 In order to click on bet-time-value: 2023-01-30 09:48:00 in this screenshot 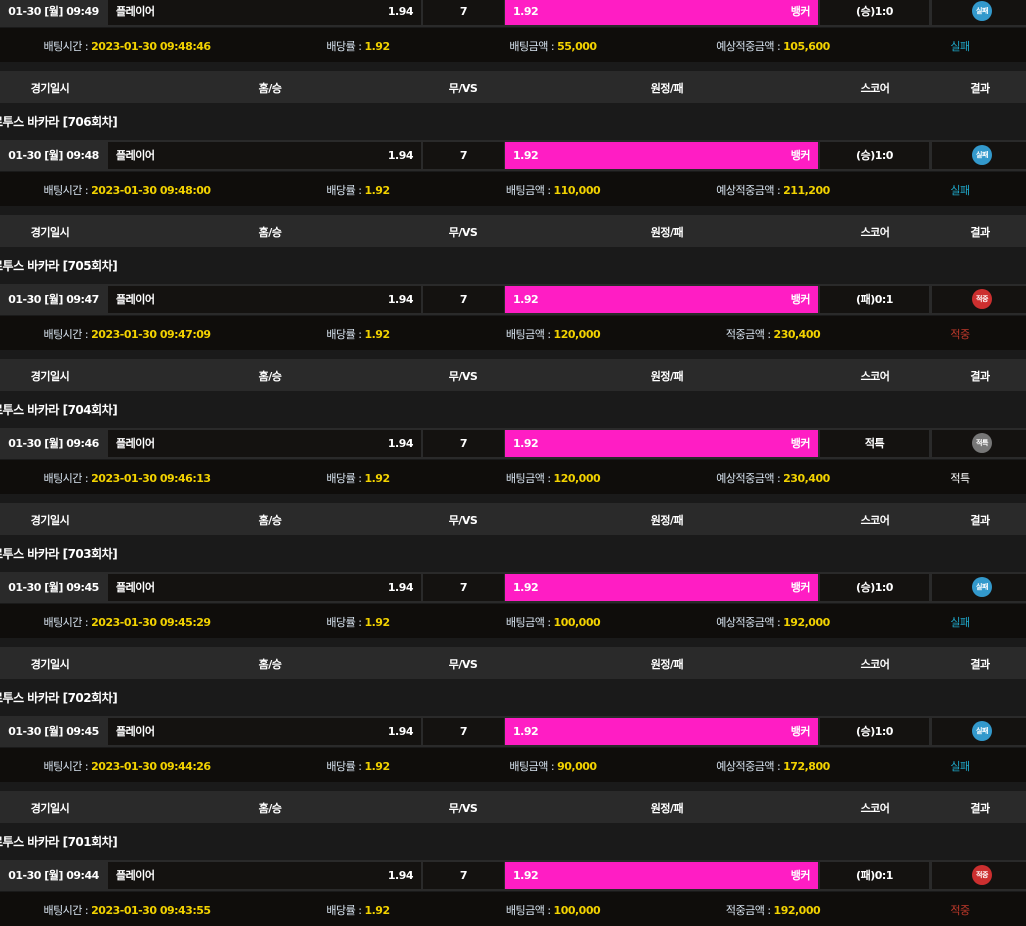, I will do `click(151, 190)`.